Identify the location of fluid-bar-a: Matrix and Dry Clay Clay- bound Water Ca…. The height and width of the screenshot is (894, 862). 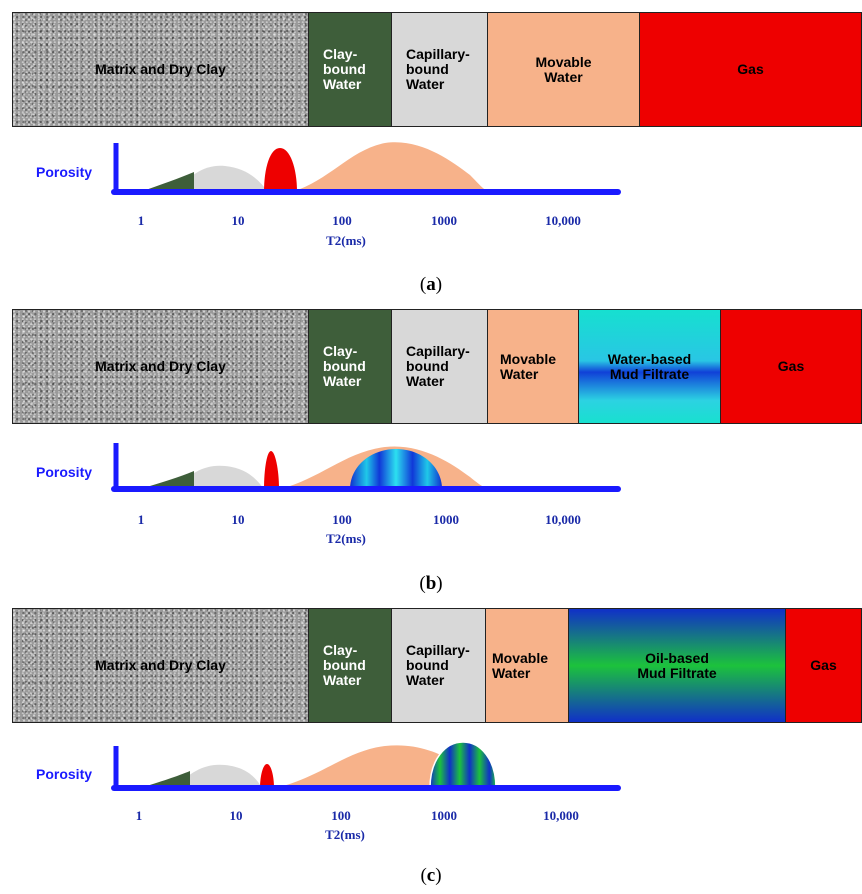
(437, 69).